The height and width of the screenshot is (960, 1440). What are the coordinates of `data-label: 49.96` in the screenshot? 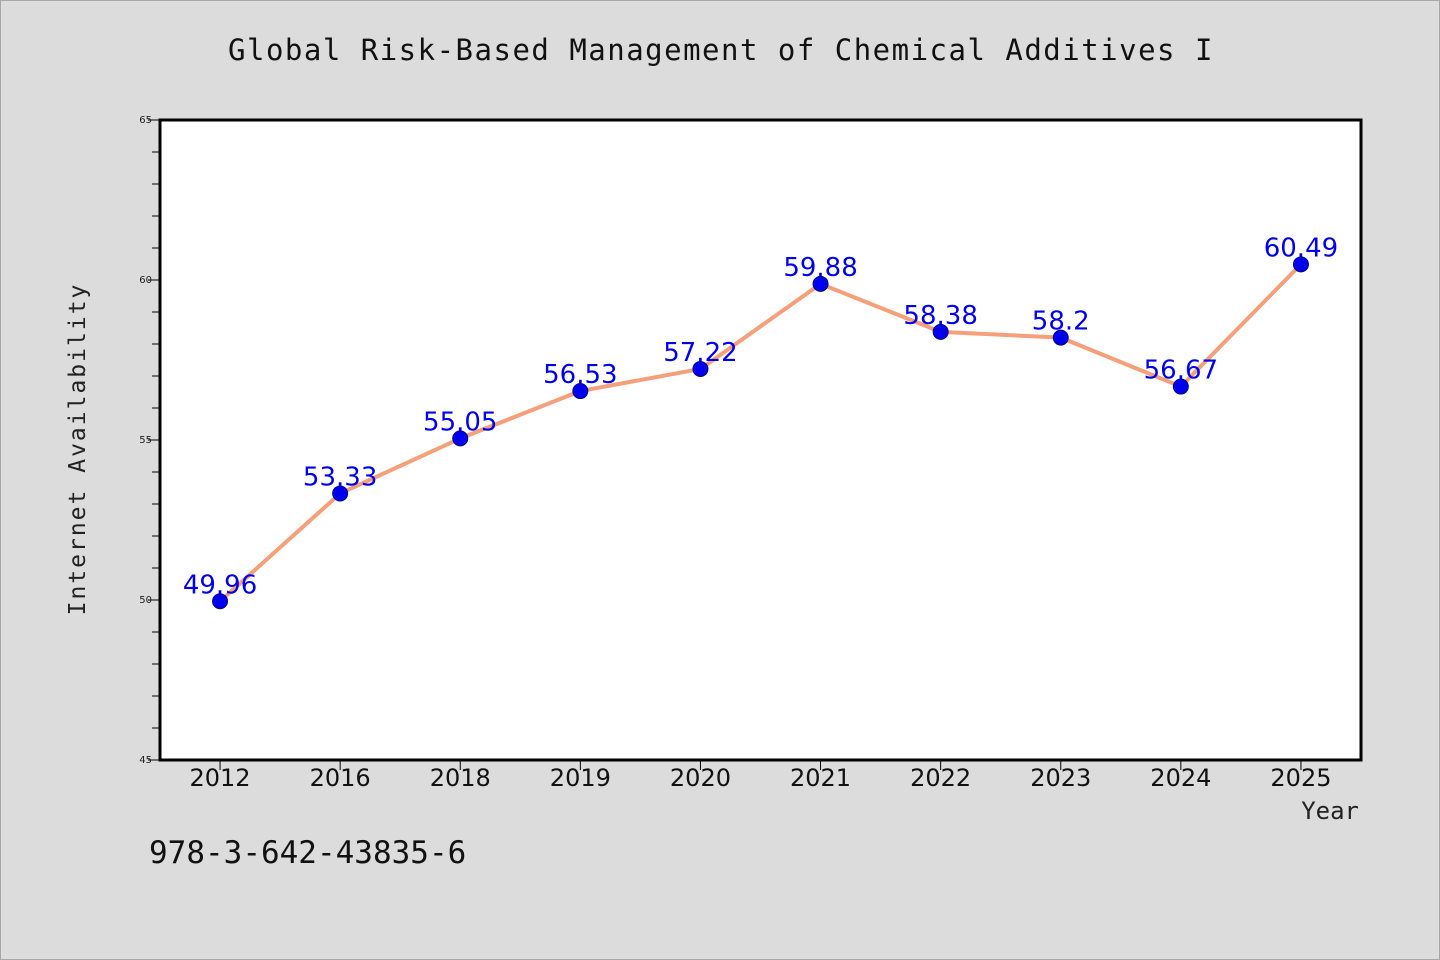 It's located at (220, 585).